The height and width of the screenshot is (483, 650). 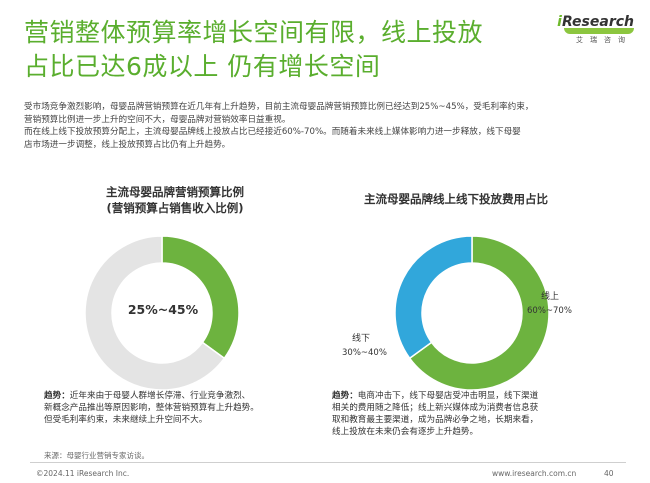 I want to click on budget-ratio-center-label: 25%~45%, so click(x=163, y=309).